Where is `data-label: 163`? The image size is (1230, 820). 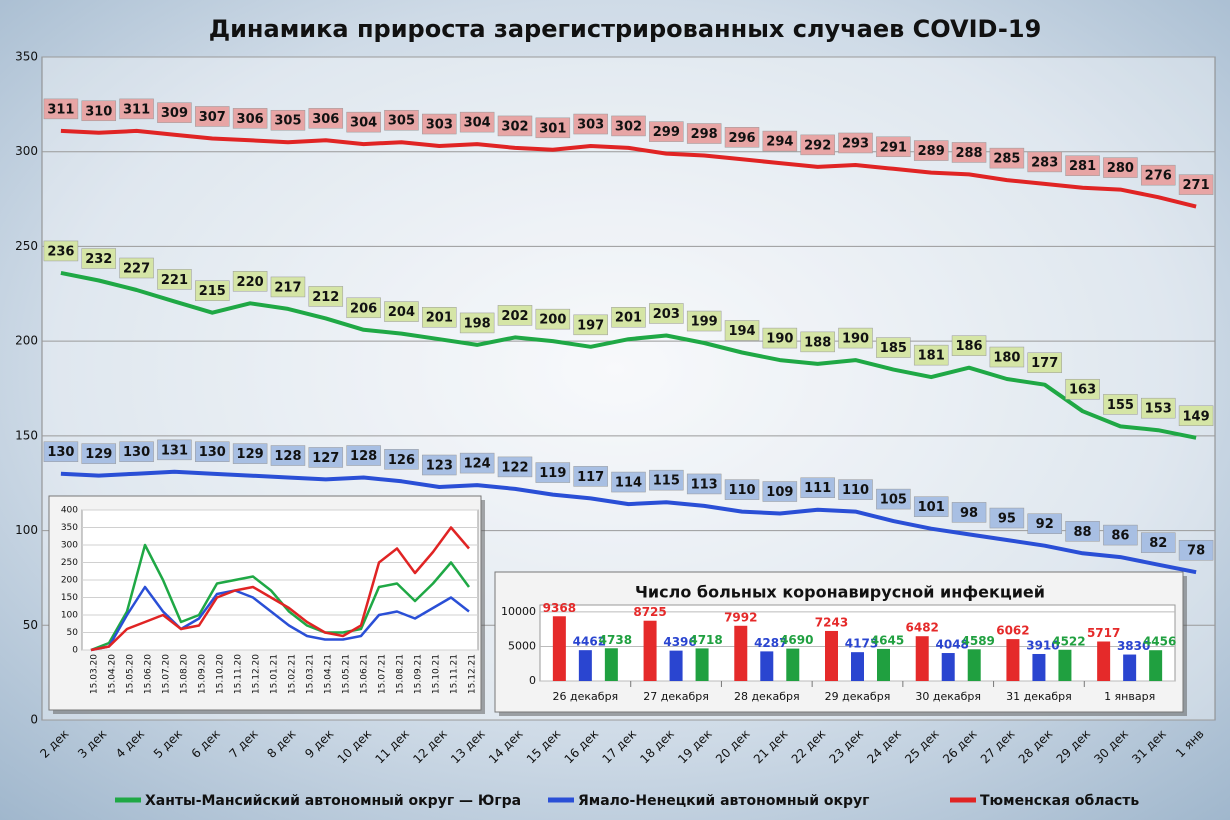
data-label: 163 is located at coordinates (1082, 390).